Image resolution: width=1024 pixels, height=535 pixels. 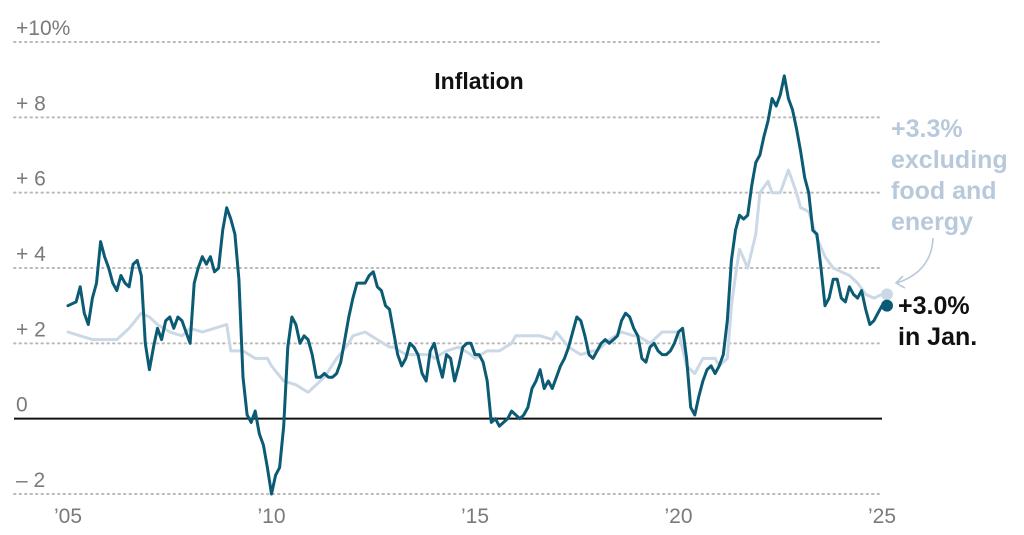 What do you see at coordinates (934, 306) in the screenshot?
I see `headline-annotation-line: +3.0%` at bounding box center [934, 306].